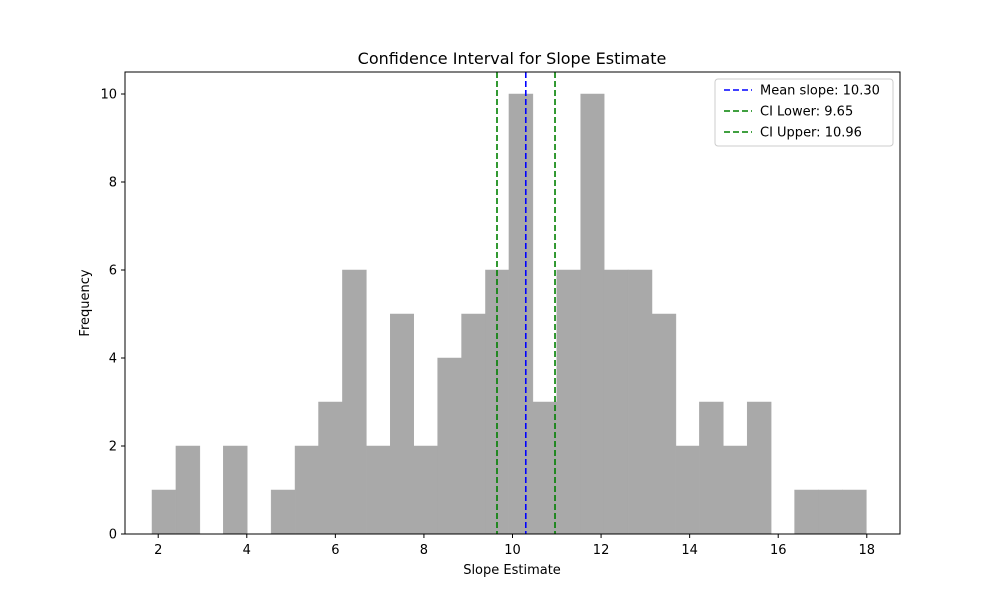 The height and width of the screenshot is (600, 1000). Describe the element at coordinates (689, 550) in the screenshot. I see `x-tick-label: 14` at that location.